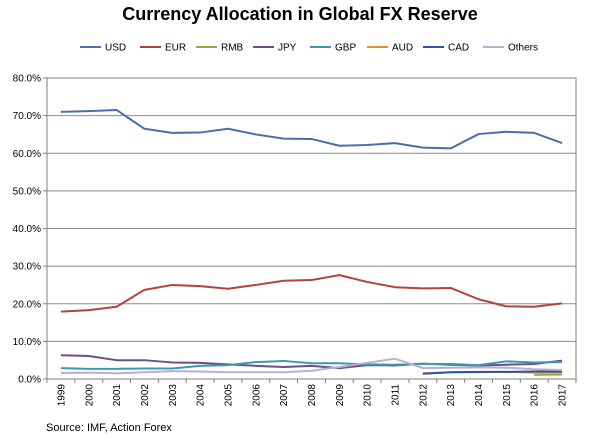 The width and height of the screenshot is (600, 444). I want to click on x-tick-label: 2006, so click(256, 395).